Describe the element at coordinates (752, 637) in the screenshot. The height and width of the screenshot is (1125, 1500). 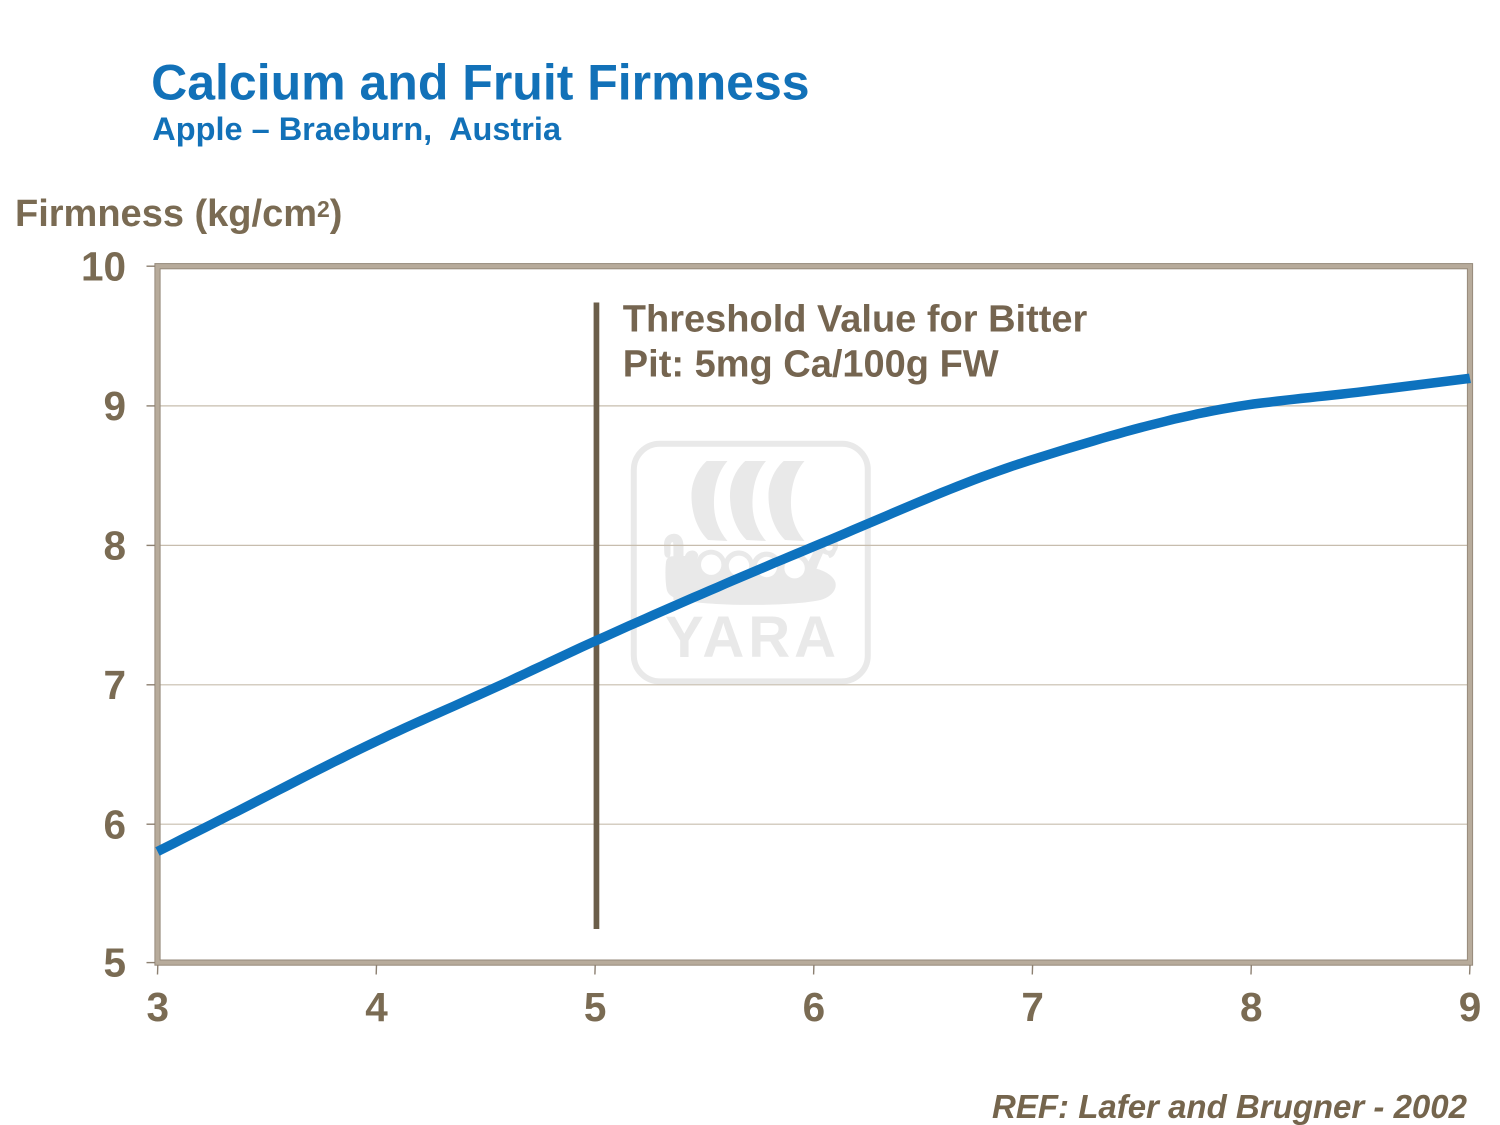
I see `svg-text: YARA` at that location.